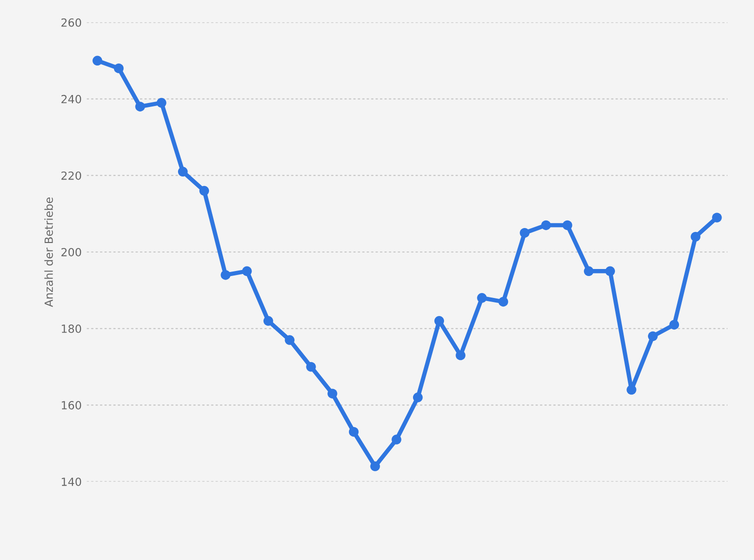  What do you see at coordinates (71, 99) in the screenshot?
I see `y-tick-label: 240` at bounding box center [71, 99].